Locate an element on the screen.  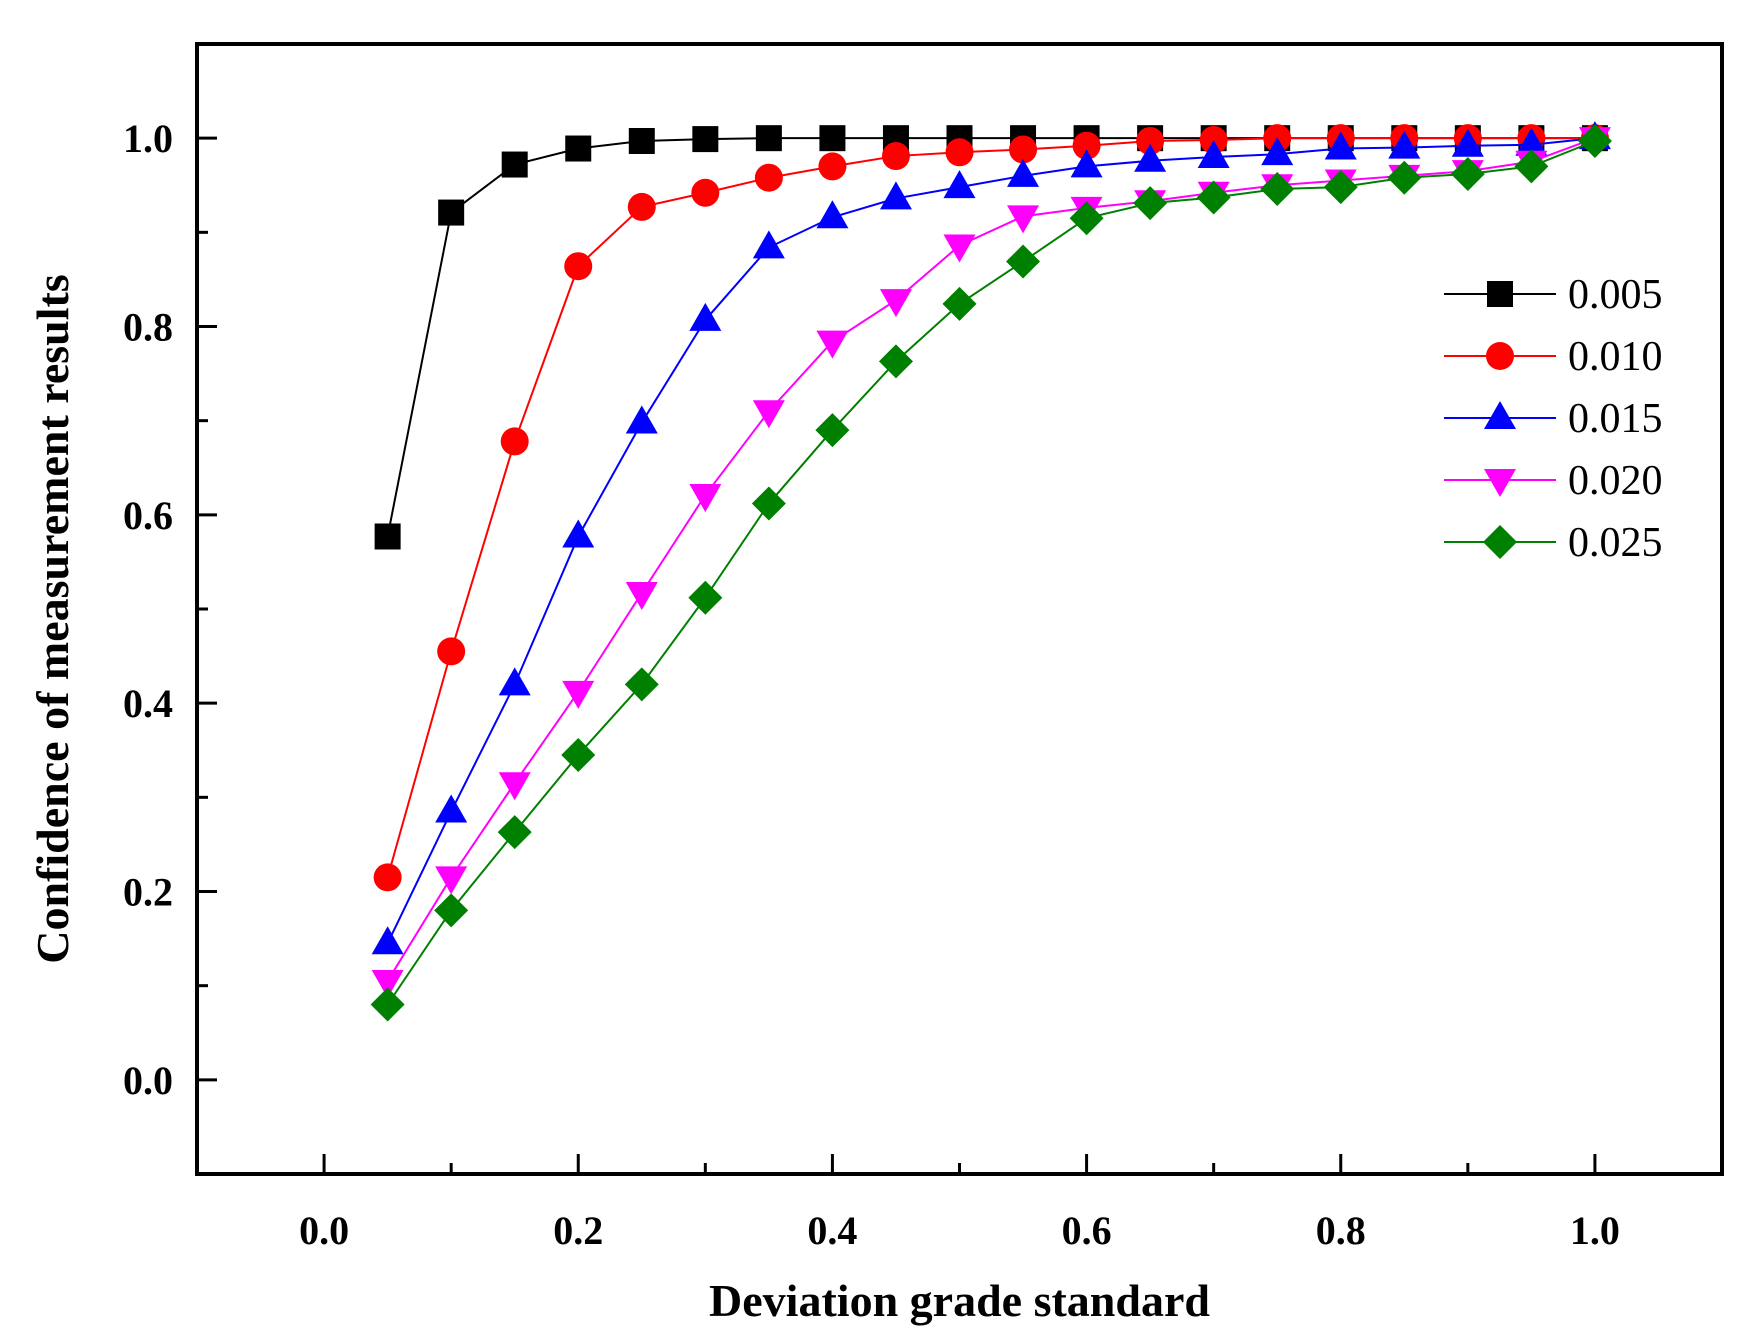
legend-label: 0.015 is located at coordinates (1615, 419).